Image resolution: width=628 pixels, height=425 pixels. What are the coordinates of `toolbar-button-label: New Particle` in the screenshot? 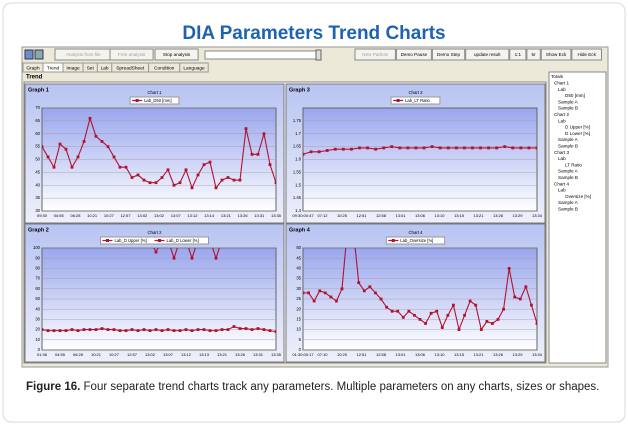 It's located at (375, 54).